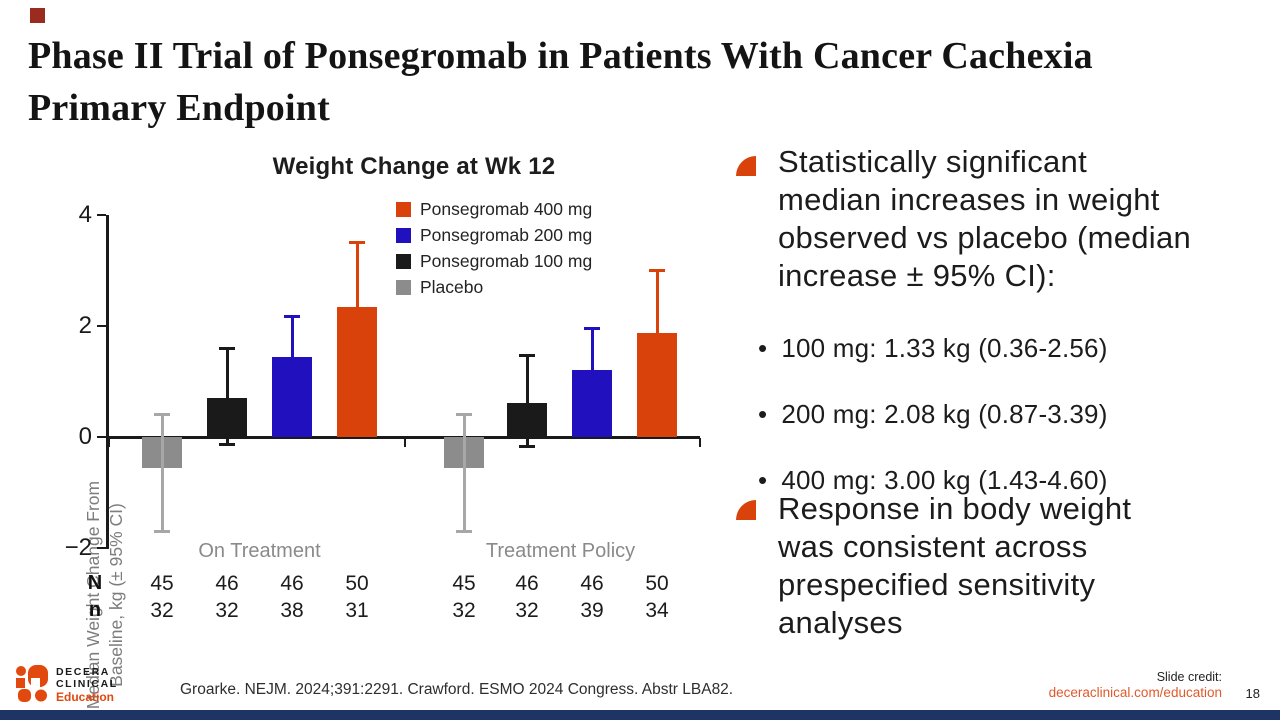  What do you see at coordinates (179, 108) in the screenshot?
I see `page-title-line2: Primary Endpoint` at bounding box center [179, 108].